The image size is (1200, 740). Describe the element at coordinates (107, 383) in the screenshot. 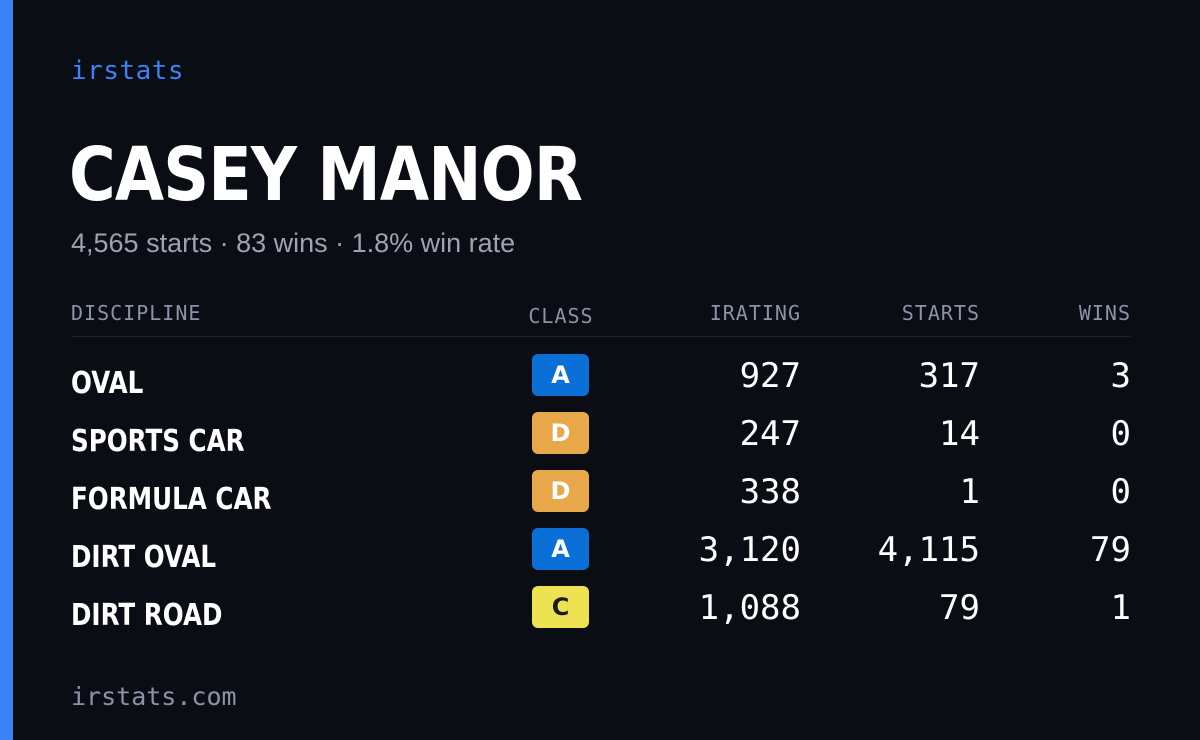

I see `discipline-name: OVAL` at that location.